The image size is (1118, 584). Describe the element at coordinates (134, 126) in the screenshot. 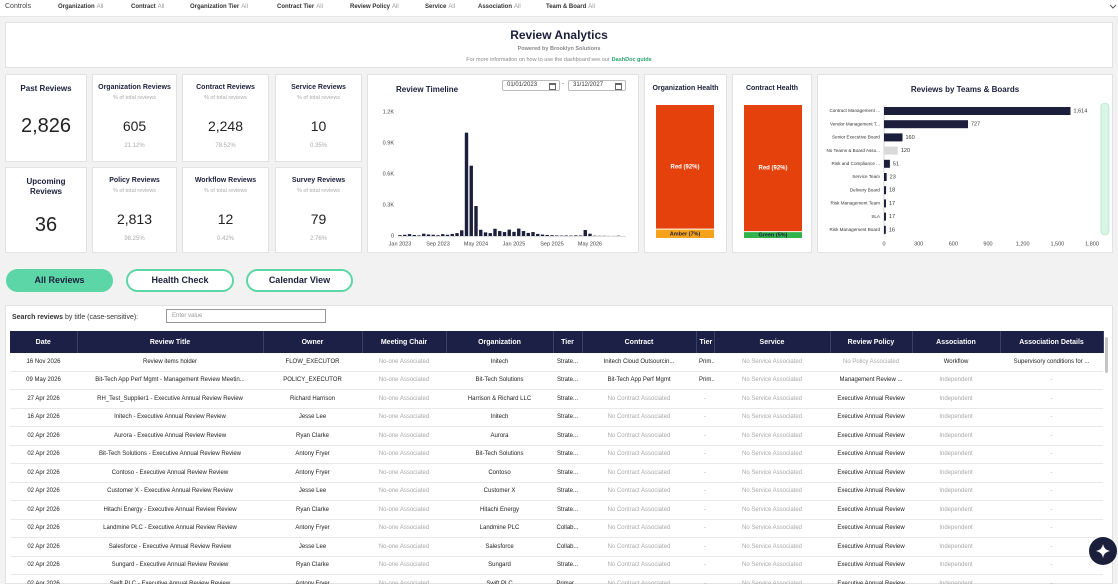

I see `kpi-value: 605` at that location.